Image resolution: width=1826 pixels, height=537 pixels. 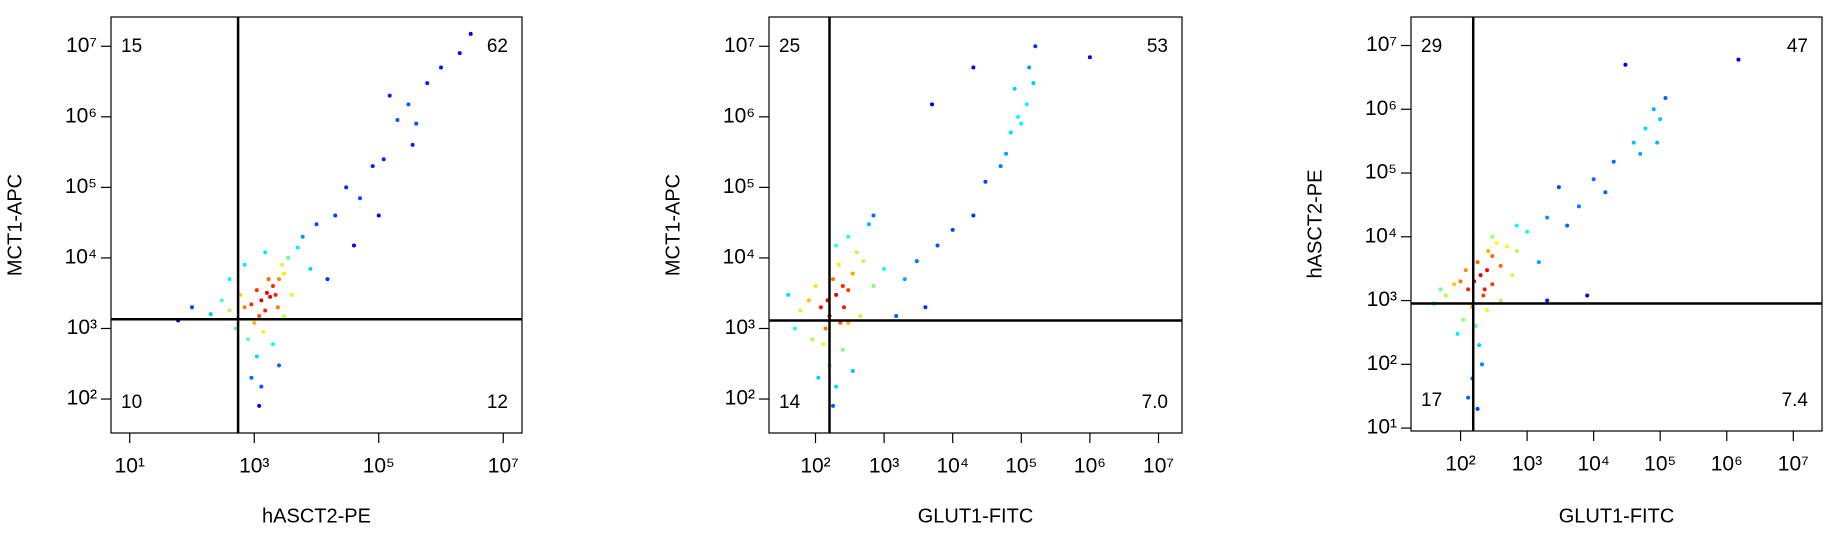 What do you see at coordinates (1090, 466) in the screenshot?
I see `x-tick-label: 10⁶` at bounding box center [1090, 466].